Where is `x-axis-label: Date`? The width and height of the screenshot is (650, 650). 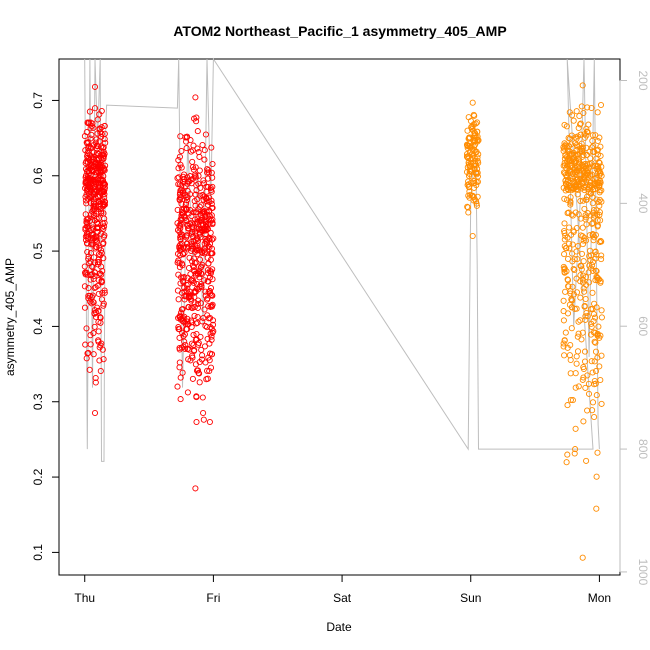
x-axis-label: Date is located at coordinates (339, 627).